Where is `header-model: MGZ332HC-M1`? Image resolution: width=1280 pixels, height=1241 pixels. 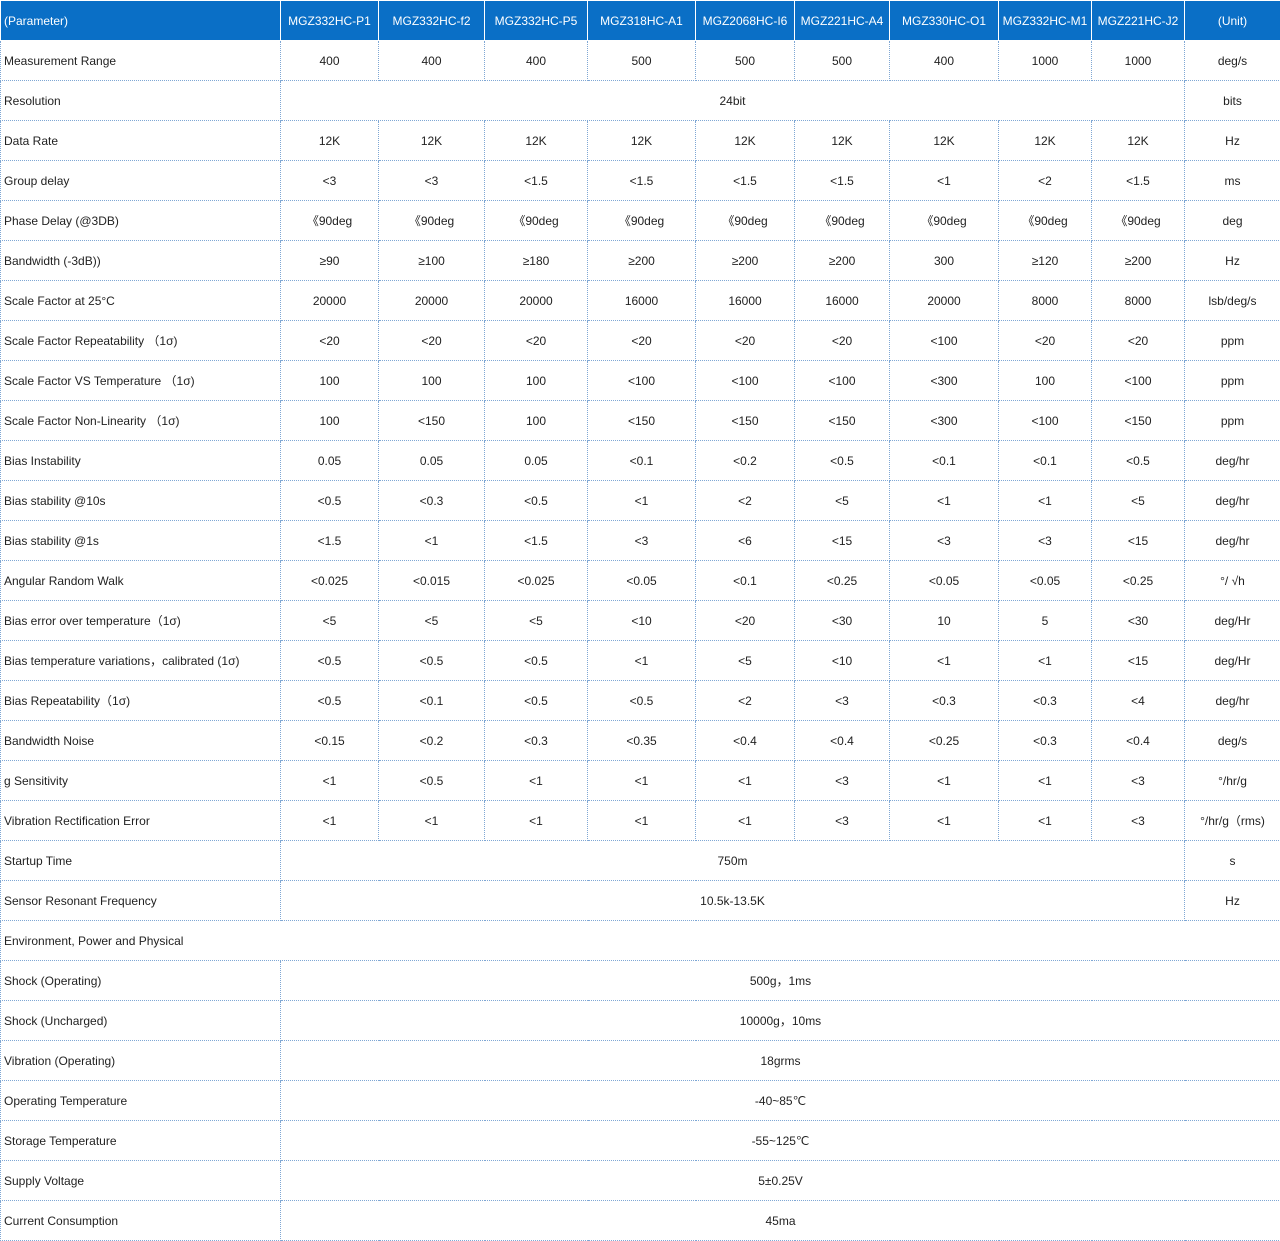
header-model: MGZ332HC-M1 is located at coordinates (1045, 20).